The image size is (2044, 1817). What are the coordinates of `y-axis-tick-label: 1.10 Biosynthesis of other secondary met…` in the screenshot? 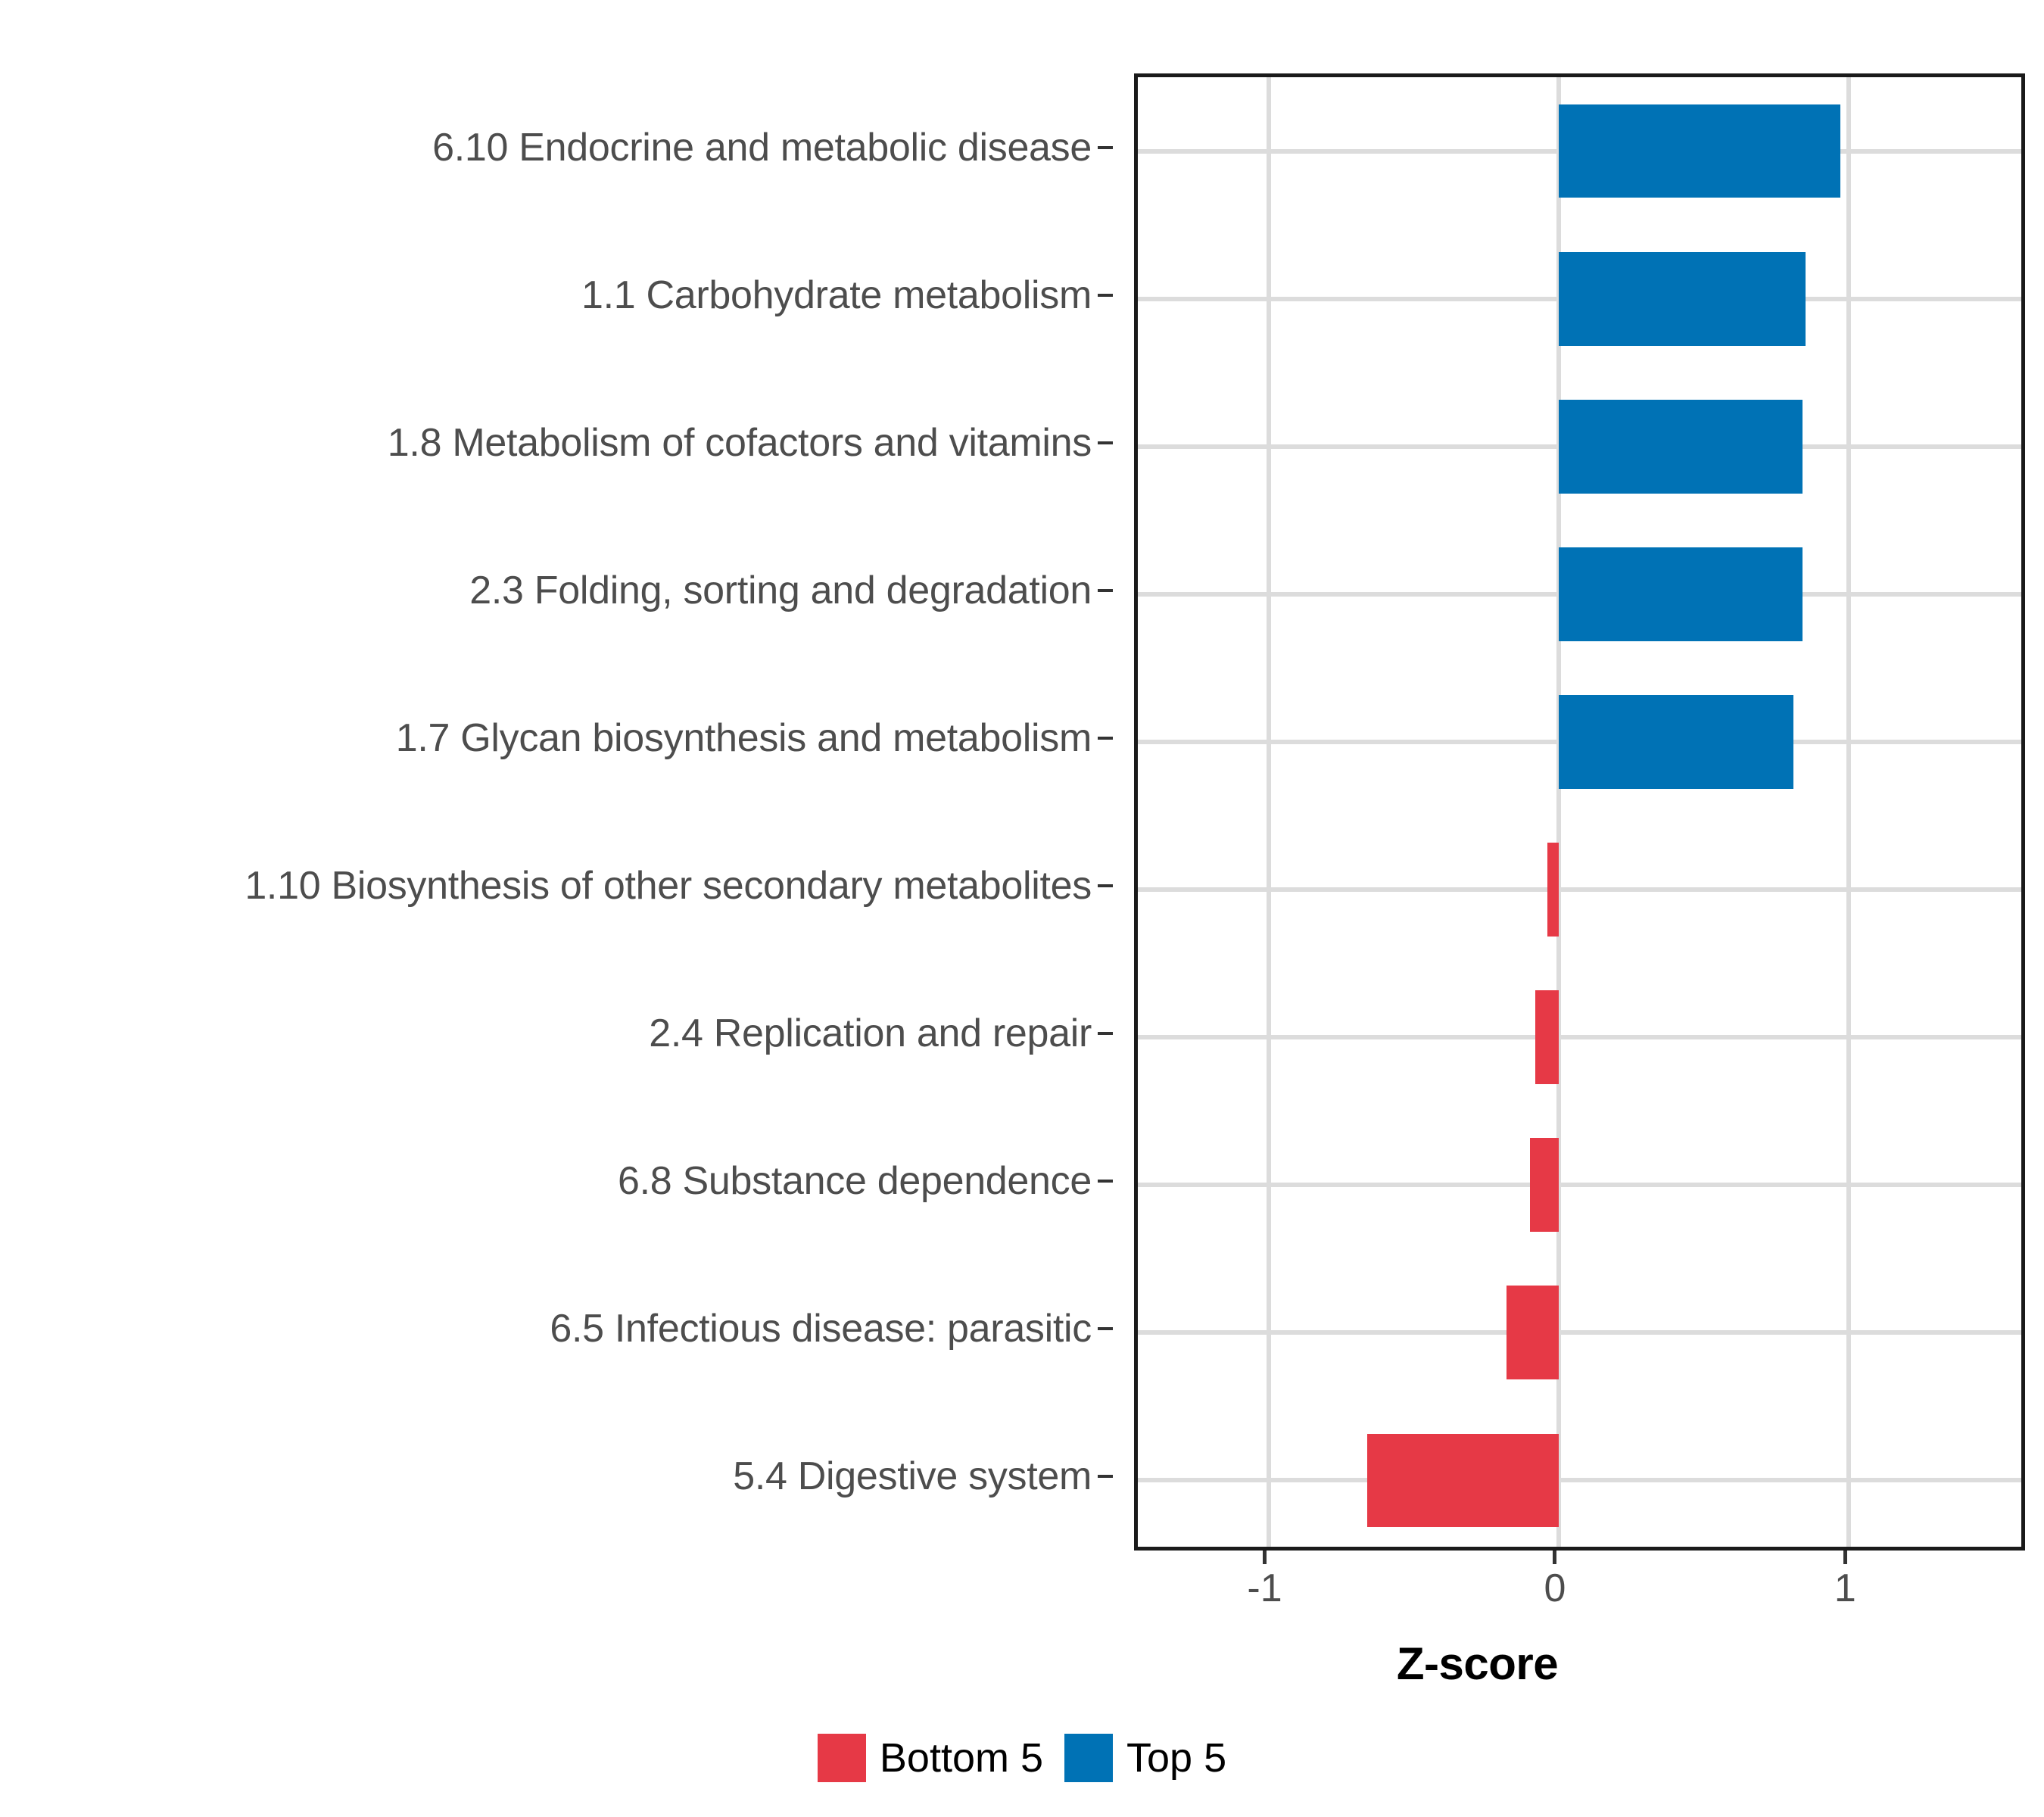 It's located at (668, 886).